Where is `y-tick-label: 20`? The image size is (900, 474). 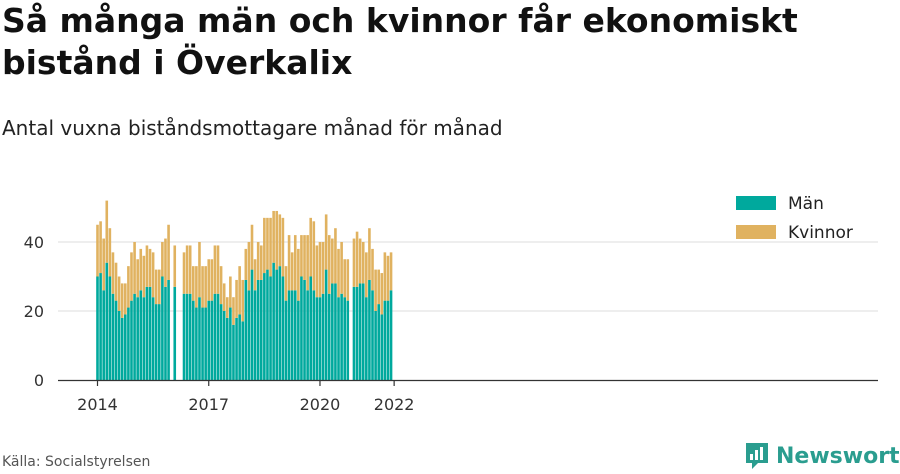
y-tick-label: 20 is located at coordinates (34, 311).